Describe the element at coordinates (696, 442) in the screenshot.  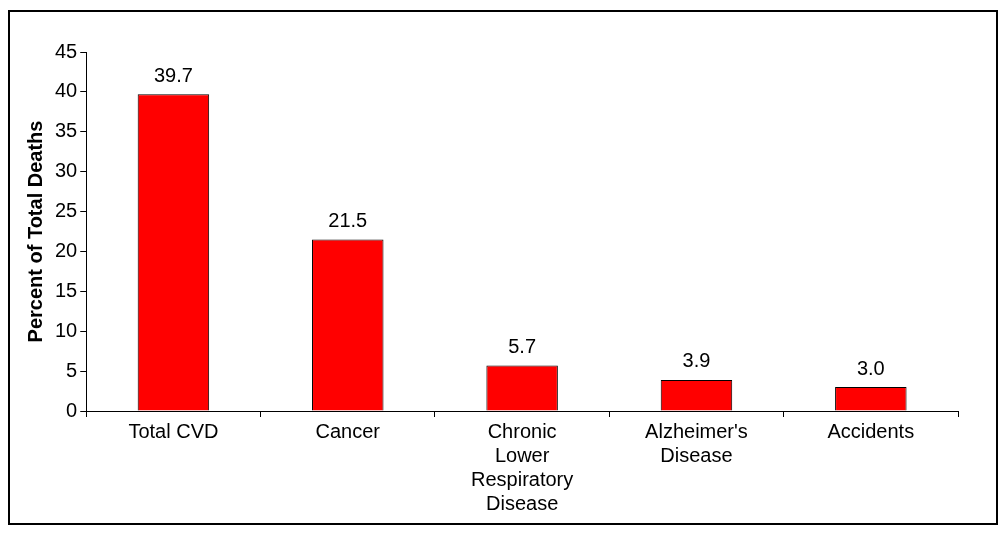
I see `x-tick-label: Alzheimer's Disease` at that location.